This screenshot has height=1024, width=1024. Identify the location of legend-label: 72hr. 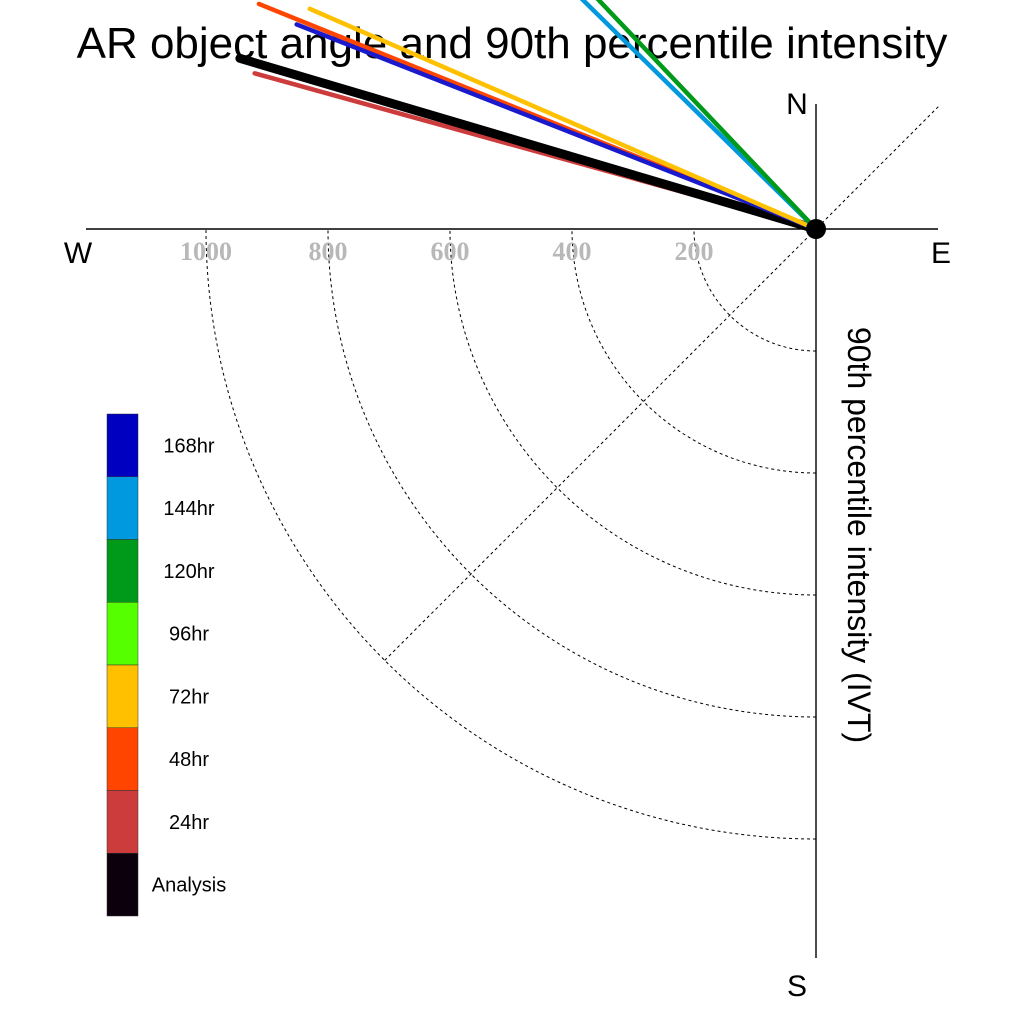
(189, 697).